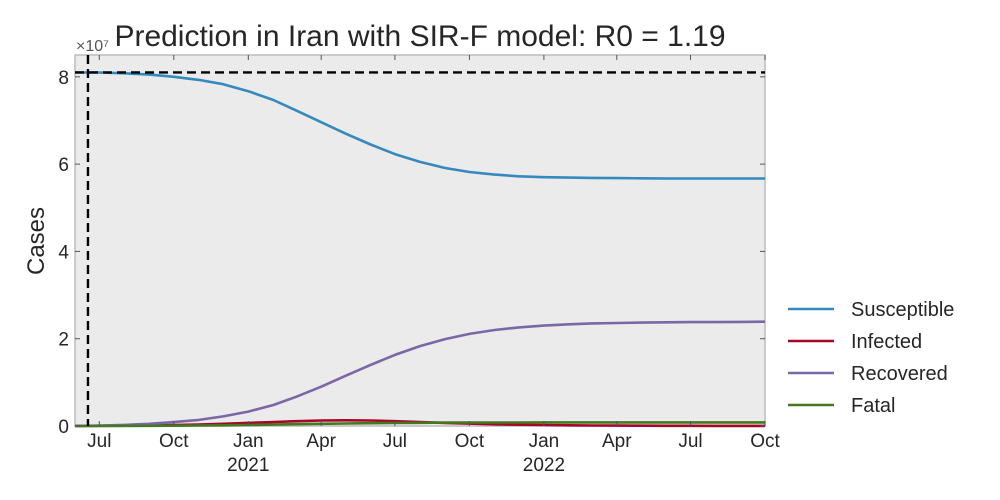 This screenshot has height=500, width=1000. Describe the element at coordinates (871, 358) in the screenshot. I see `legend: Susceptible Infected Recovered Fatal` at that location.